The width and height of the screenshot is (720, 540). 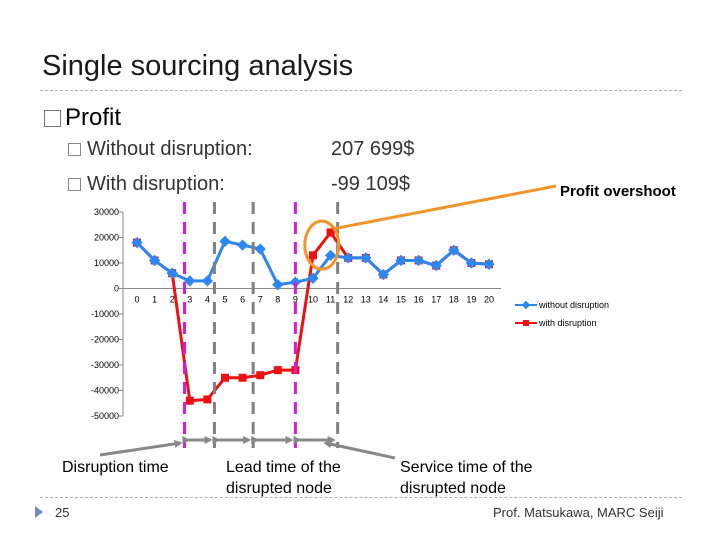 What do you see at coordinates (154, 300) in the screenshot?
I see `x-tick-label: 1` at bounding box center [154, 300].